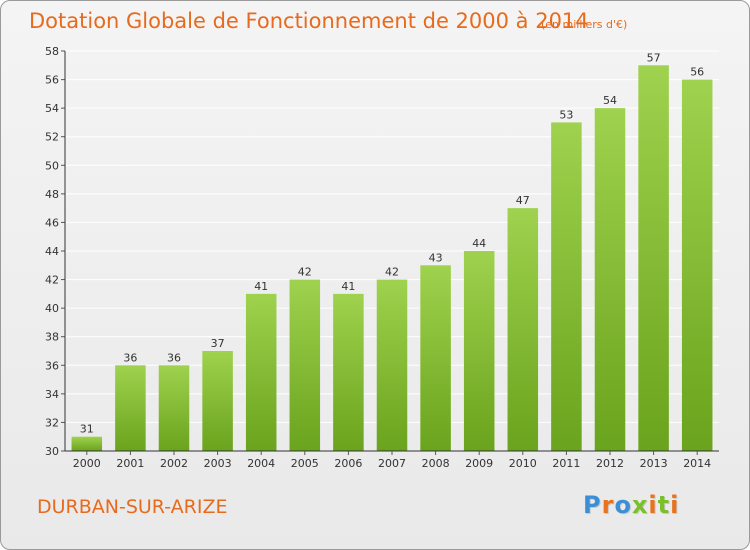  Describe the element at coordinates (52, 194) in the screenshot. I see `y-tick-label: 48` at that location.